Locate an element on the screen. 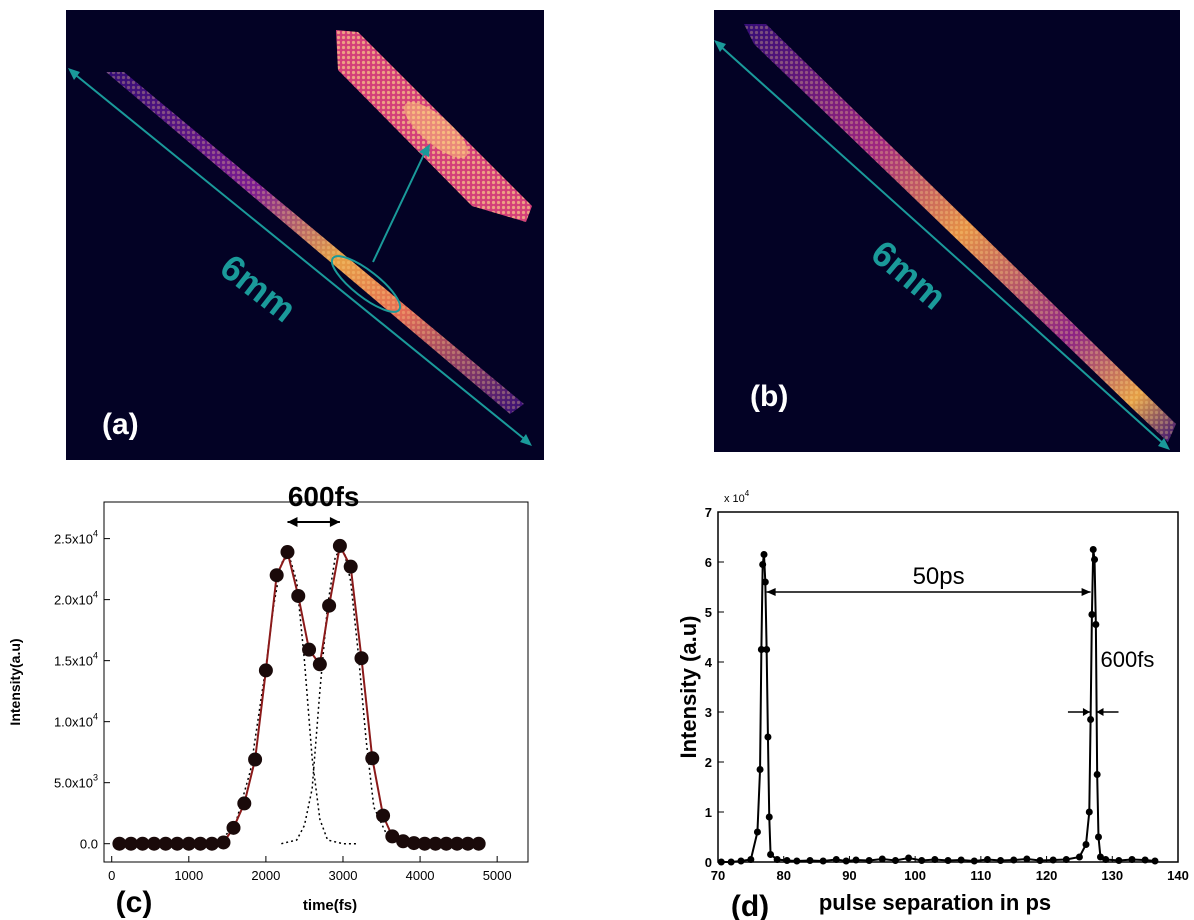 The width and height of the screenshot is (1194, 920). x-tick-label-c: 3000 is located at coordinates (343, 875).